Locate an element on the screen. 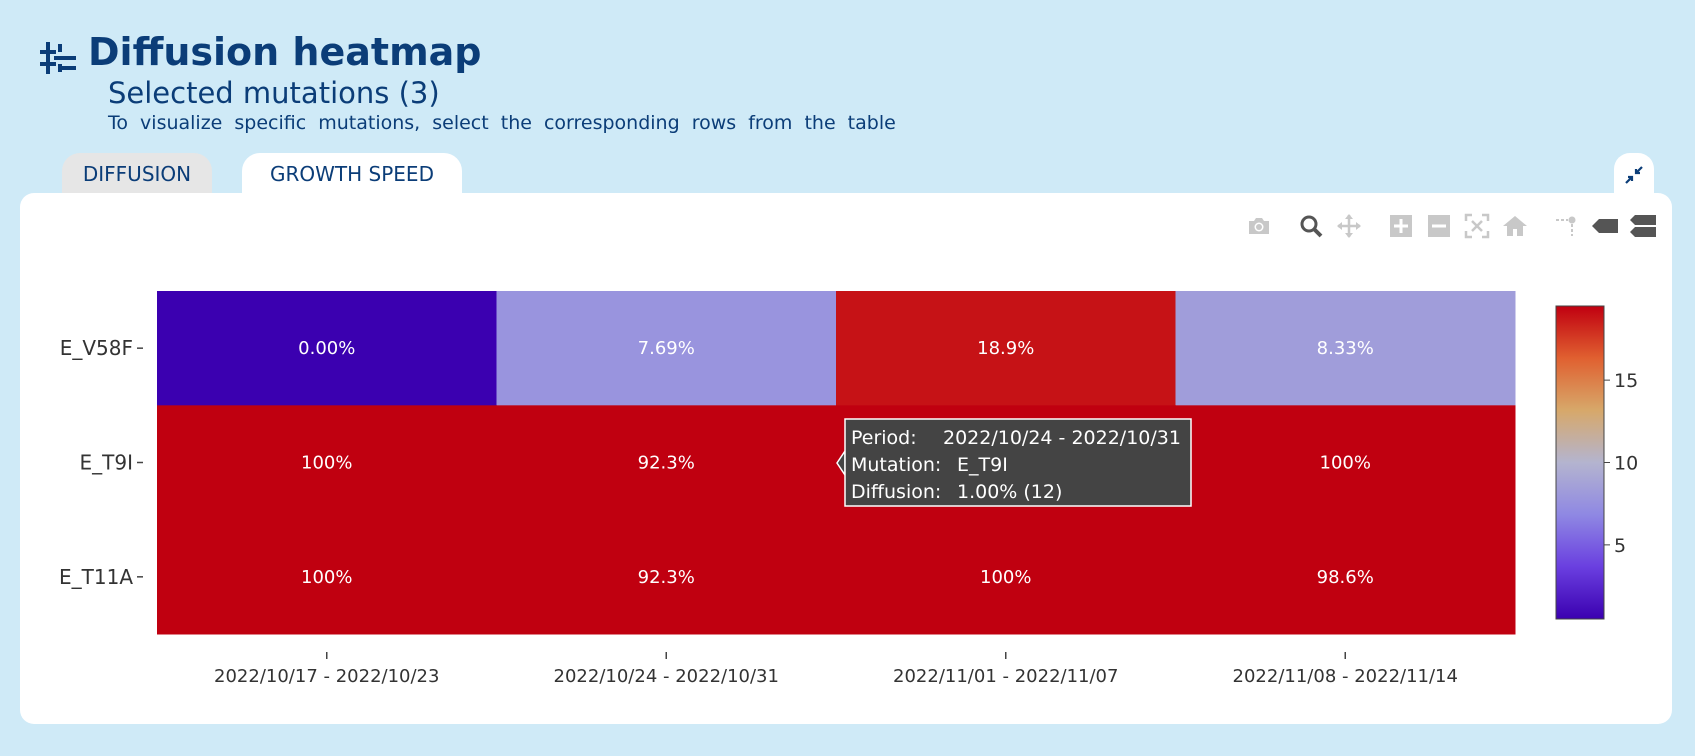 This screenshot has height=756, width=1695. reset-axes-button is located at coordinates (1515, 226).